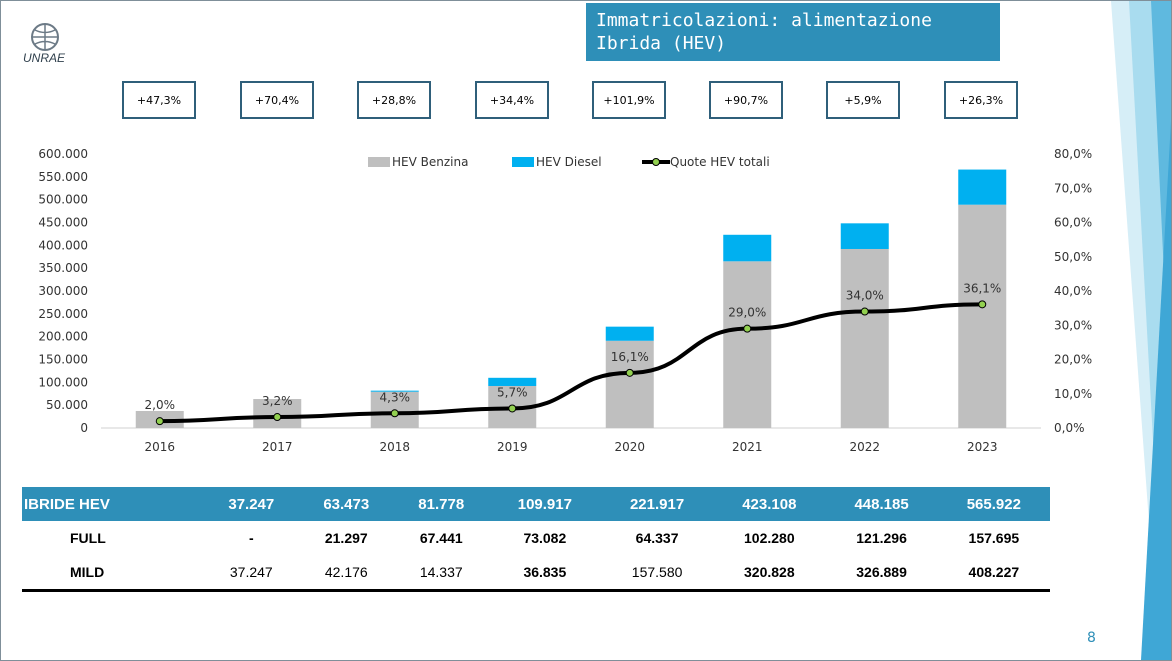 The width and height of the screenshot is (1172, 661). I want to click on y-right-tick-label: 20,0%, so click(1073, 360).